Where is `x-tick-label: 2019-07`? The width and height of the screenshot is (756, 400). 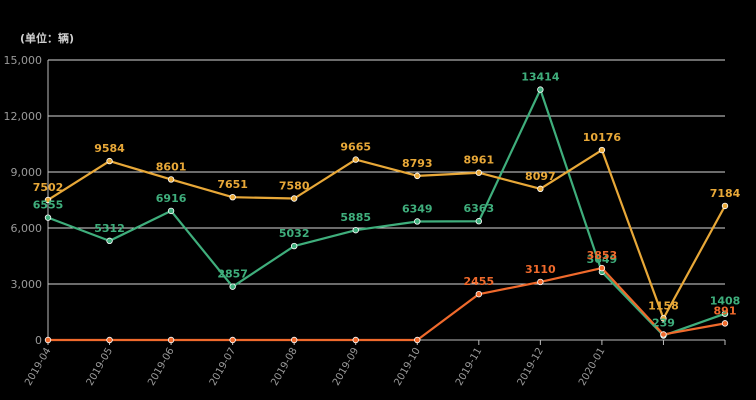 x-tick-label: 2019-07 is located at coordinates (223, 367).